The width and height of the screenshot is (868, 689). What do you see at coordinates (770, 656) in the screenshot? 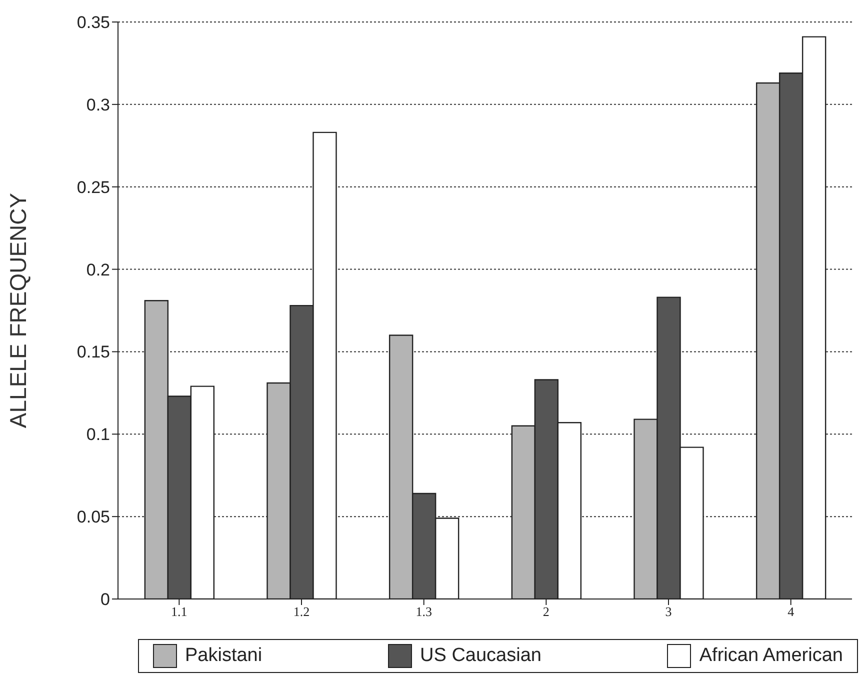
I see `legend-label: African American` at bounding box center [770, 656].